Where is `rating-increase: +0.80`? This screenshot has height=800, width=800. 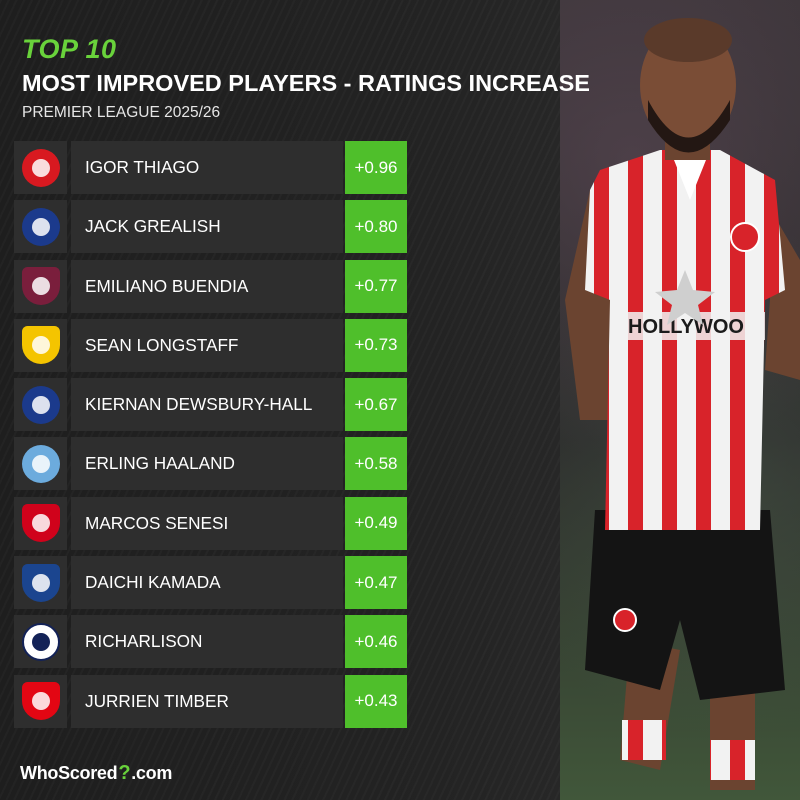
rating-increase: +0.80 is located at coordinates (376, 227).